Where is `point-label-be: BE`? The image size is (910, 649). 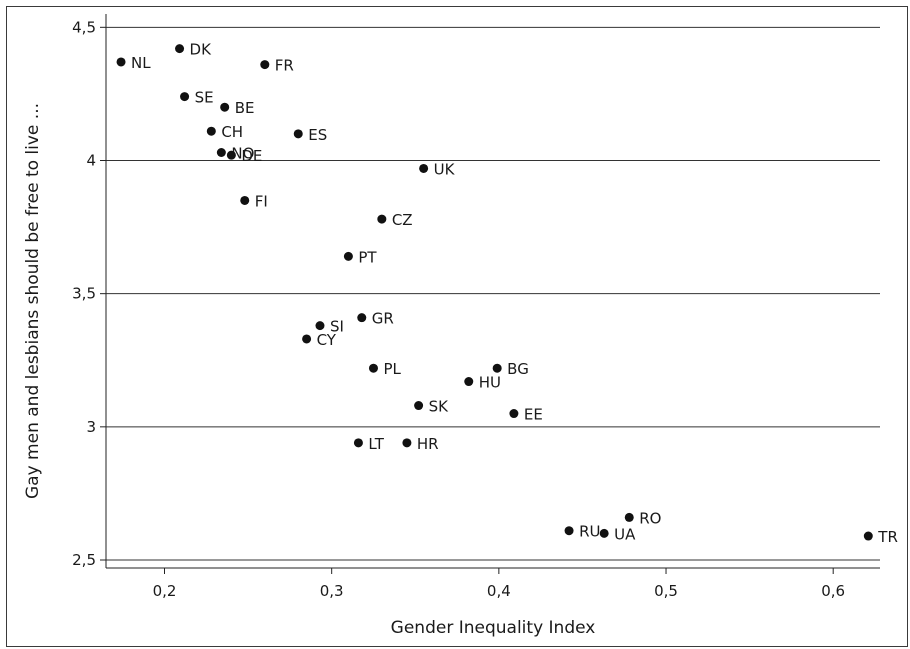
point-label-be: BE is located at coordinates (245, 108).